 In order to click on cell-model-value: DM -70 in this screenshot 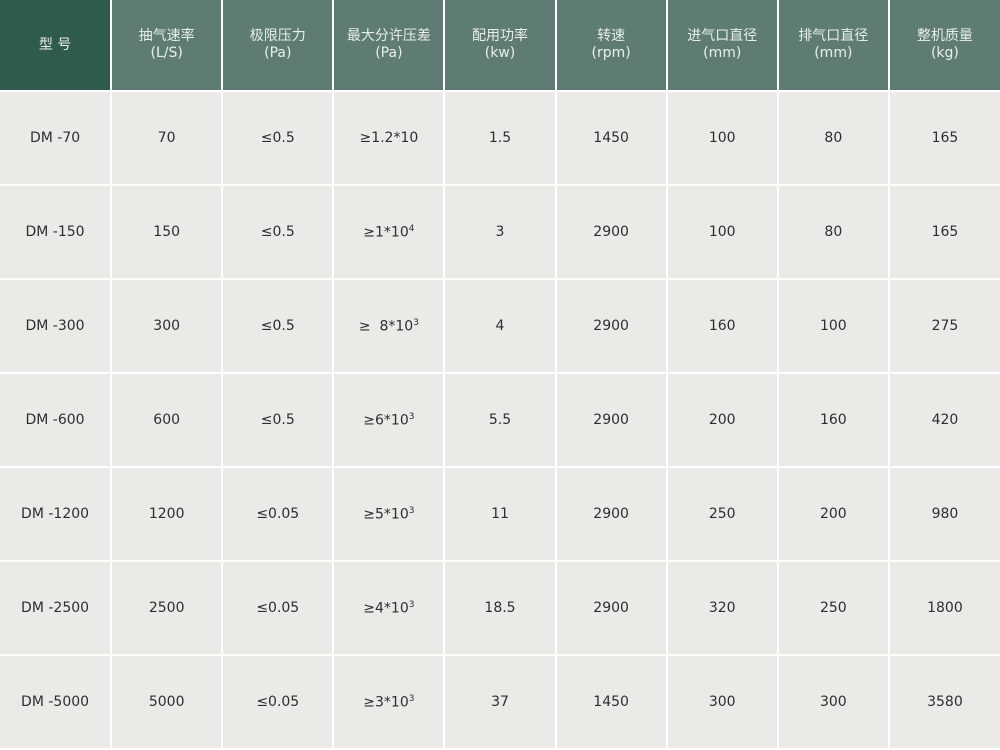, I will do `click(55, 138)`.